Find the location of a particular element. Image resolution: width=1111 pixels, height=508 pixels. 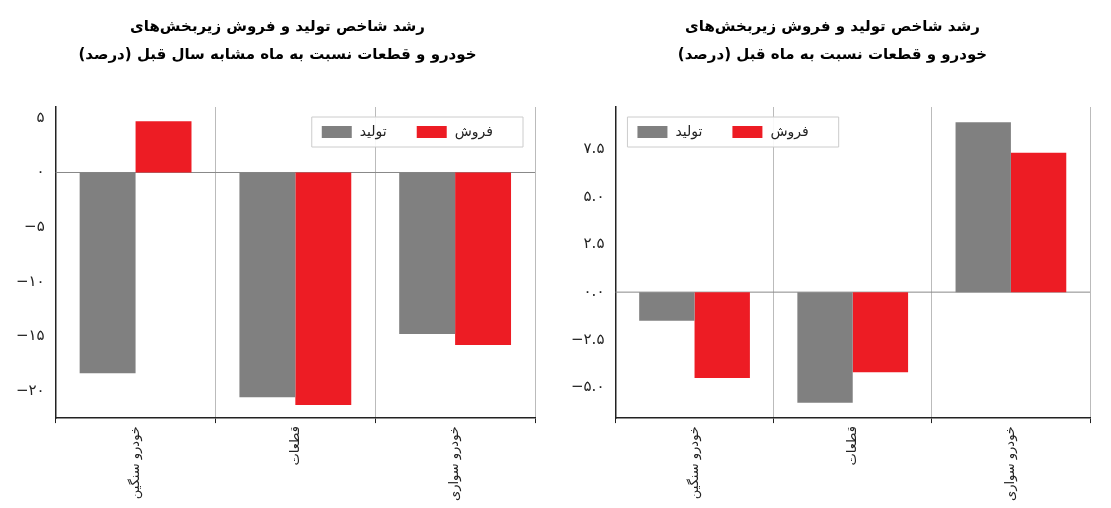

chart-title: رشد شاخص تولید و فروش زیربخش‌های خودرو و قطعات نسبت به ماه مشابه سال قبل (درصد) is located at coordinates (277, 40).